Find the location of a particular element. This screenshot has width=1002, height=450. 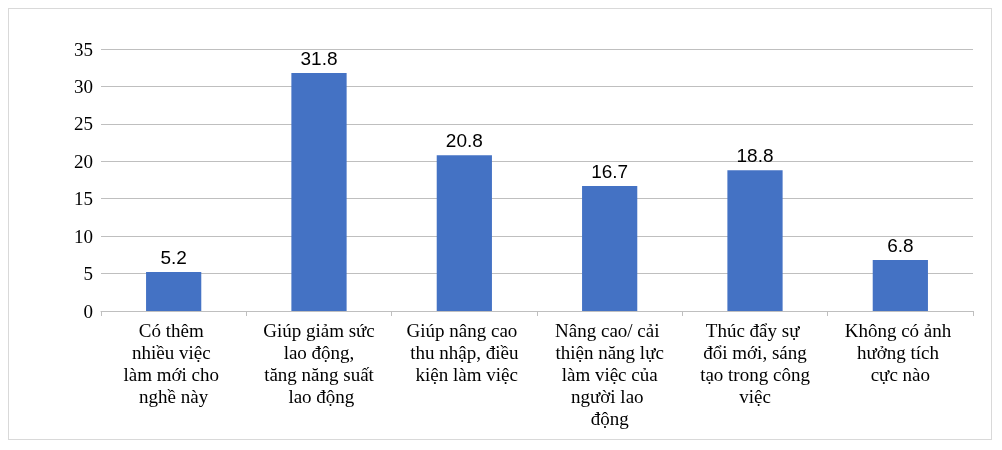

y-tick-label: 15 is located at coordinates (83, 199).